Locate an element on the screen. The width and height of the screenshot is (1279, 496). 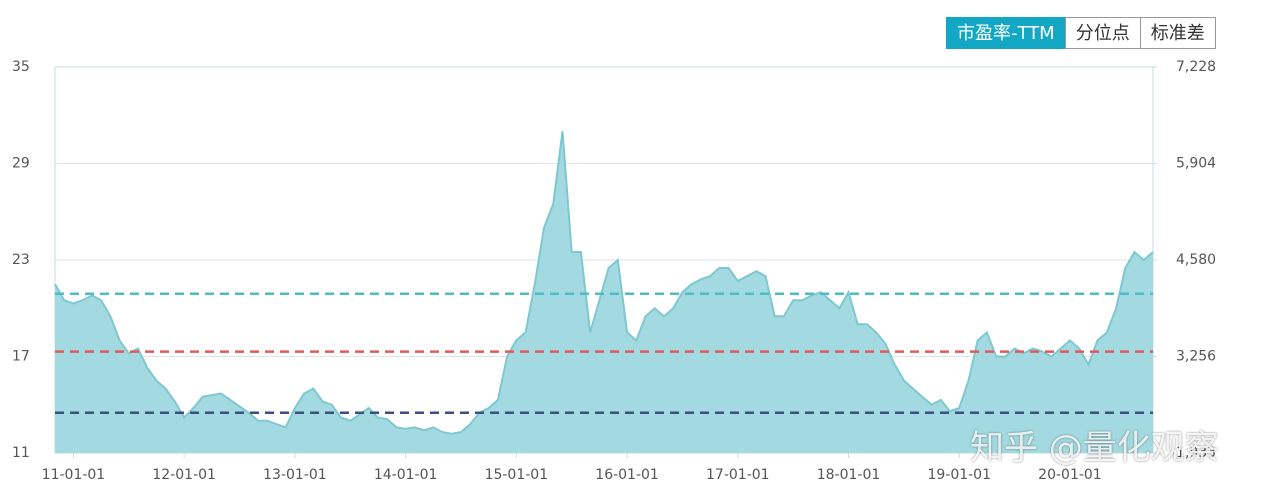
y2-tick-label: 5,904 is located at coordinates (1196, 164).